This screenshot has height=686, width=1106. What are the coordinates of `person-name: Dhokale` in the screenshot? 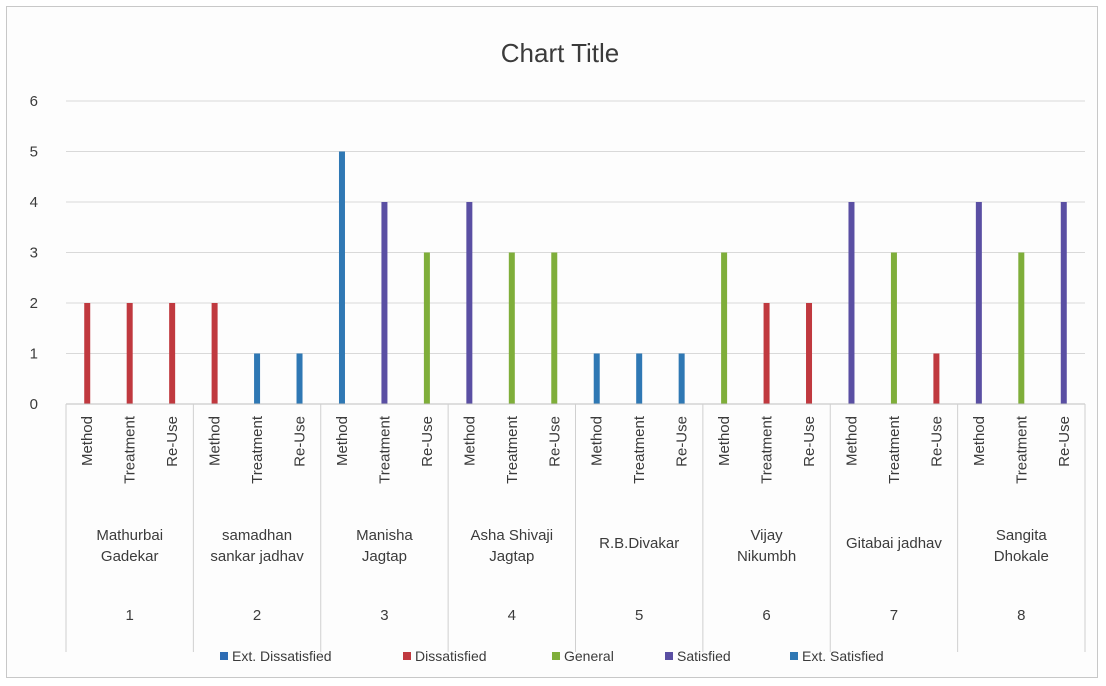 It's located at (1021, 556).